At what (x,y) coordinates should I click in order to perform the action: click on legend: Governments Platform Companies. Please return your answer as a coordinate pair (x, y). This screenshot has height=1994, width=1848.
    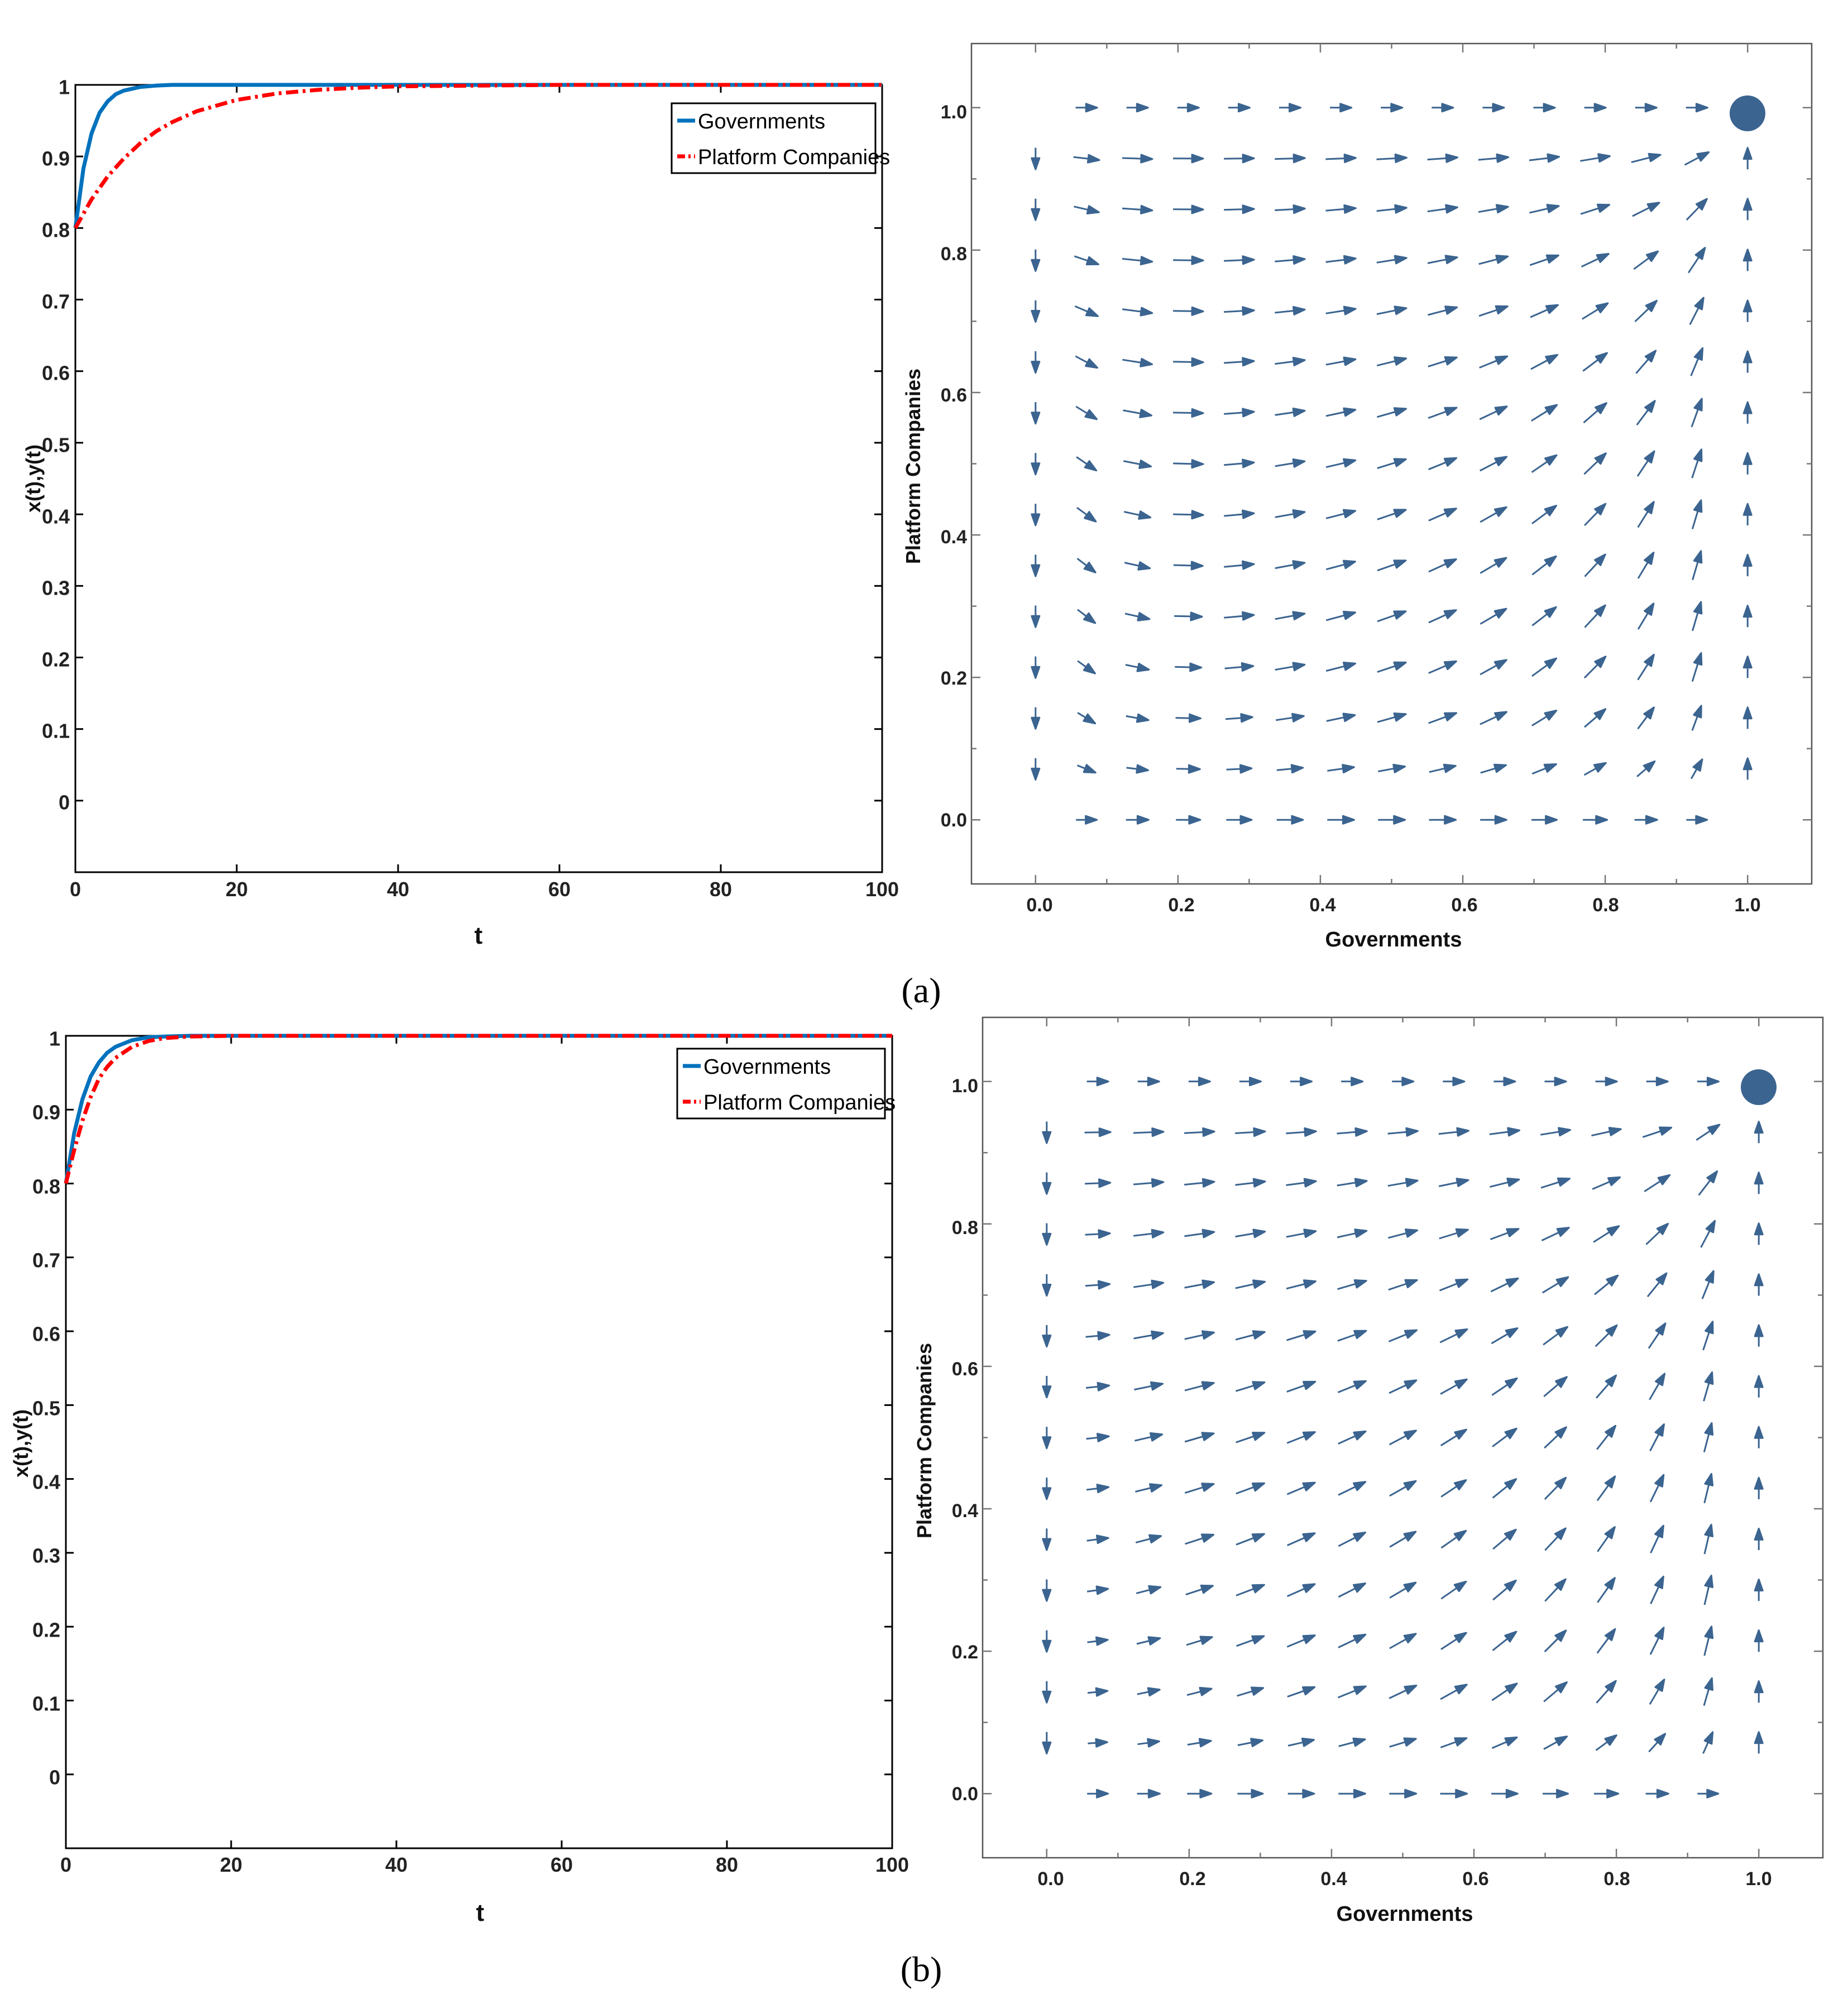
    Looking at the image, I should click on (780, 138).